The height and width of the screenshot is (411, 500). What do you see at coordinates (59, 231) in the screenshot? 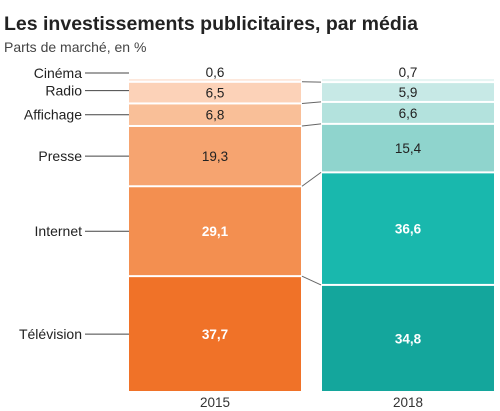
I see `category-label-internet: Internet` at bounding box center [59, 231].